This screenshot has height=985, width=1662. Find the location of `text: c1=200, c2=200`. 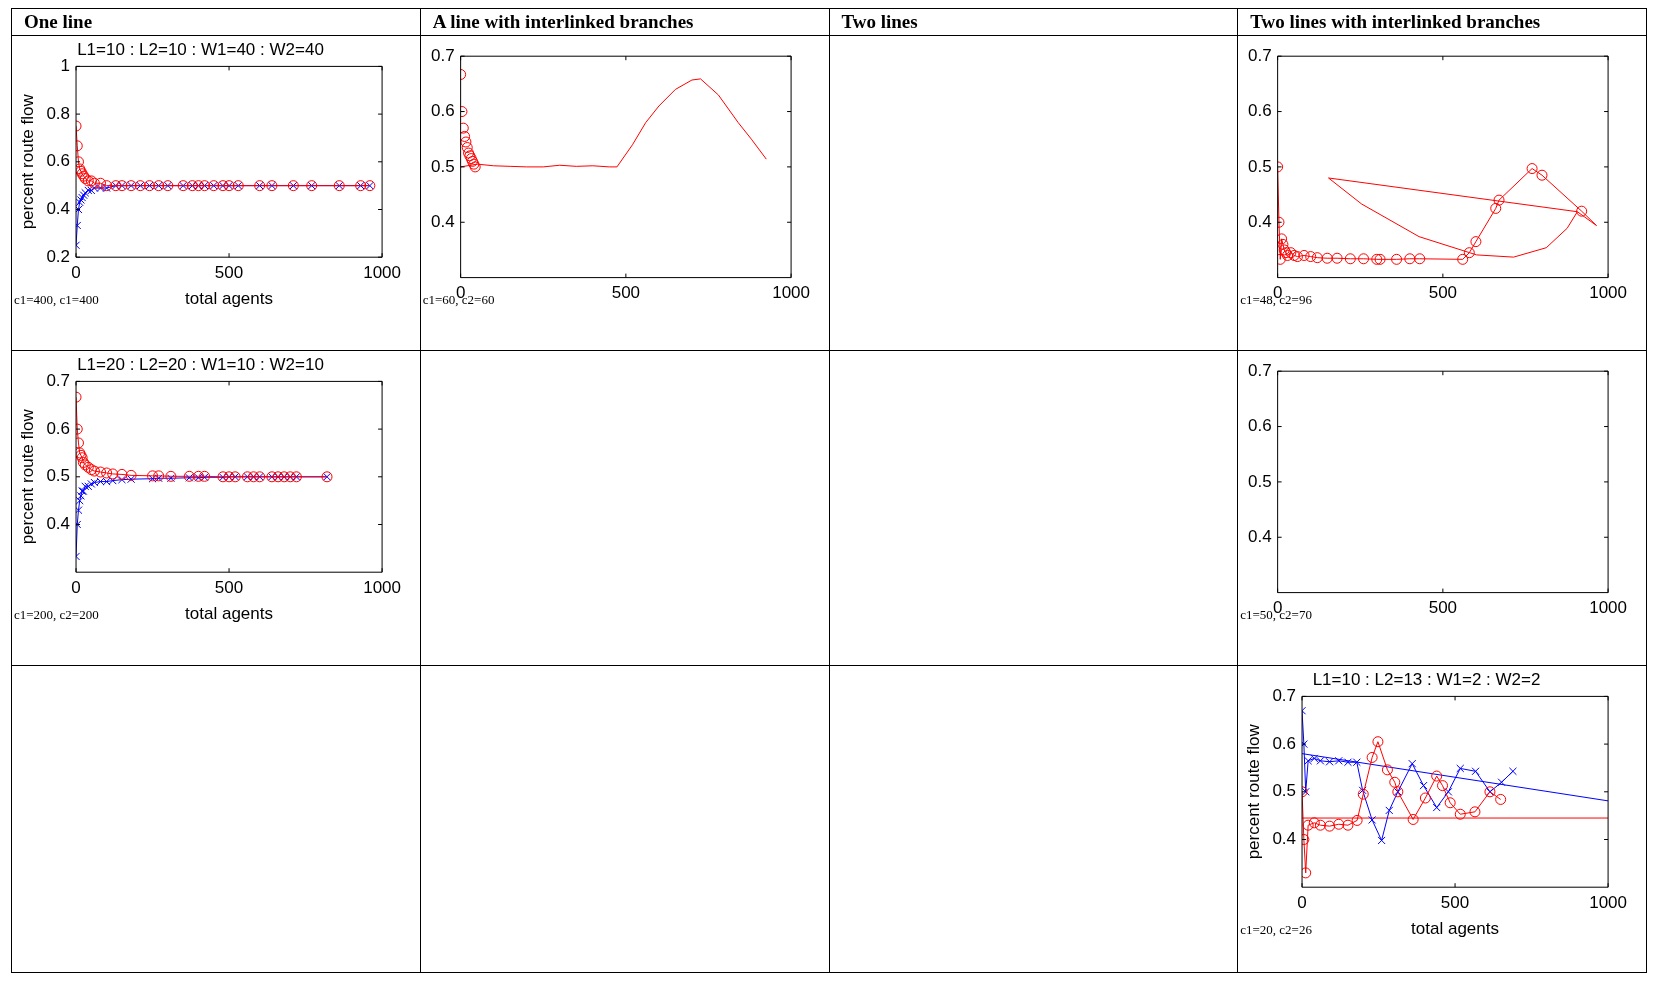

text: c1=200, c2=200 is located at coordinates (56, 615).